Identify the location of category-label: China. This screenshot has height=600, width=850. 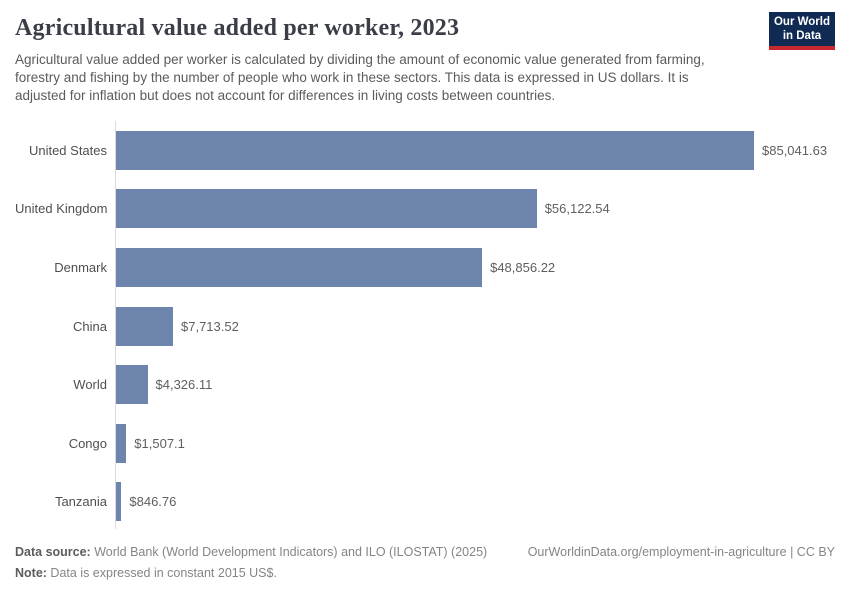
(90, 326).